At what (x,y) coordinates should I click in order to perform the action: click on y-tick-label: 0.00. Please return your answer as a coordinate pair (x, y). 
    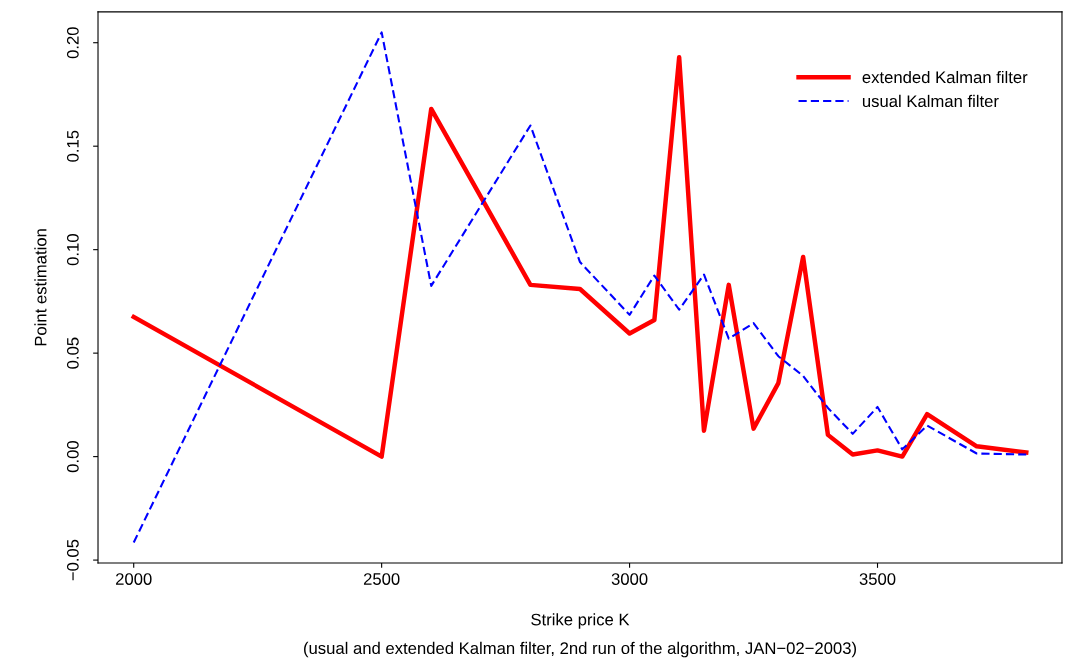
    Looking at the image, I should click on (72, 457).